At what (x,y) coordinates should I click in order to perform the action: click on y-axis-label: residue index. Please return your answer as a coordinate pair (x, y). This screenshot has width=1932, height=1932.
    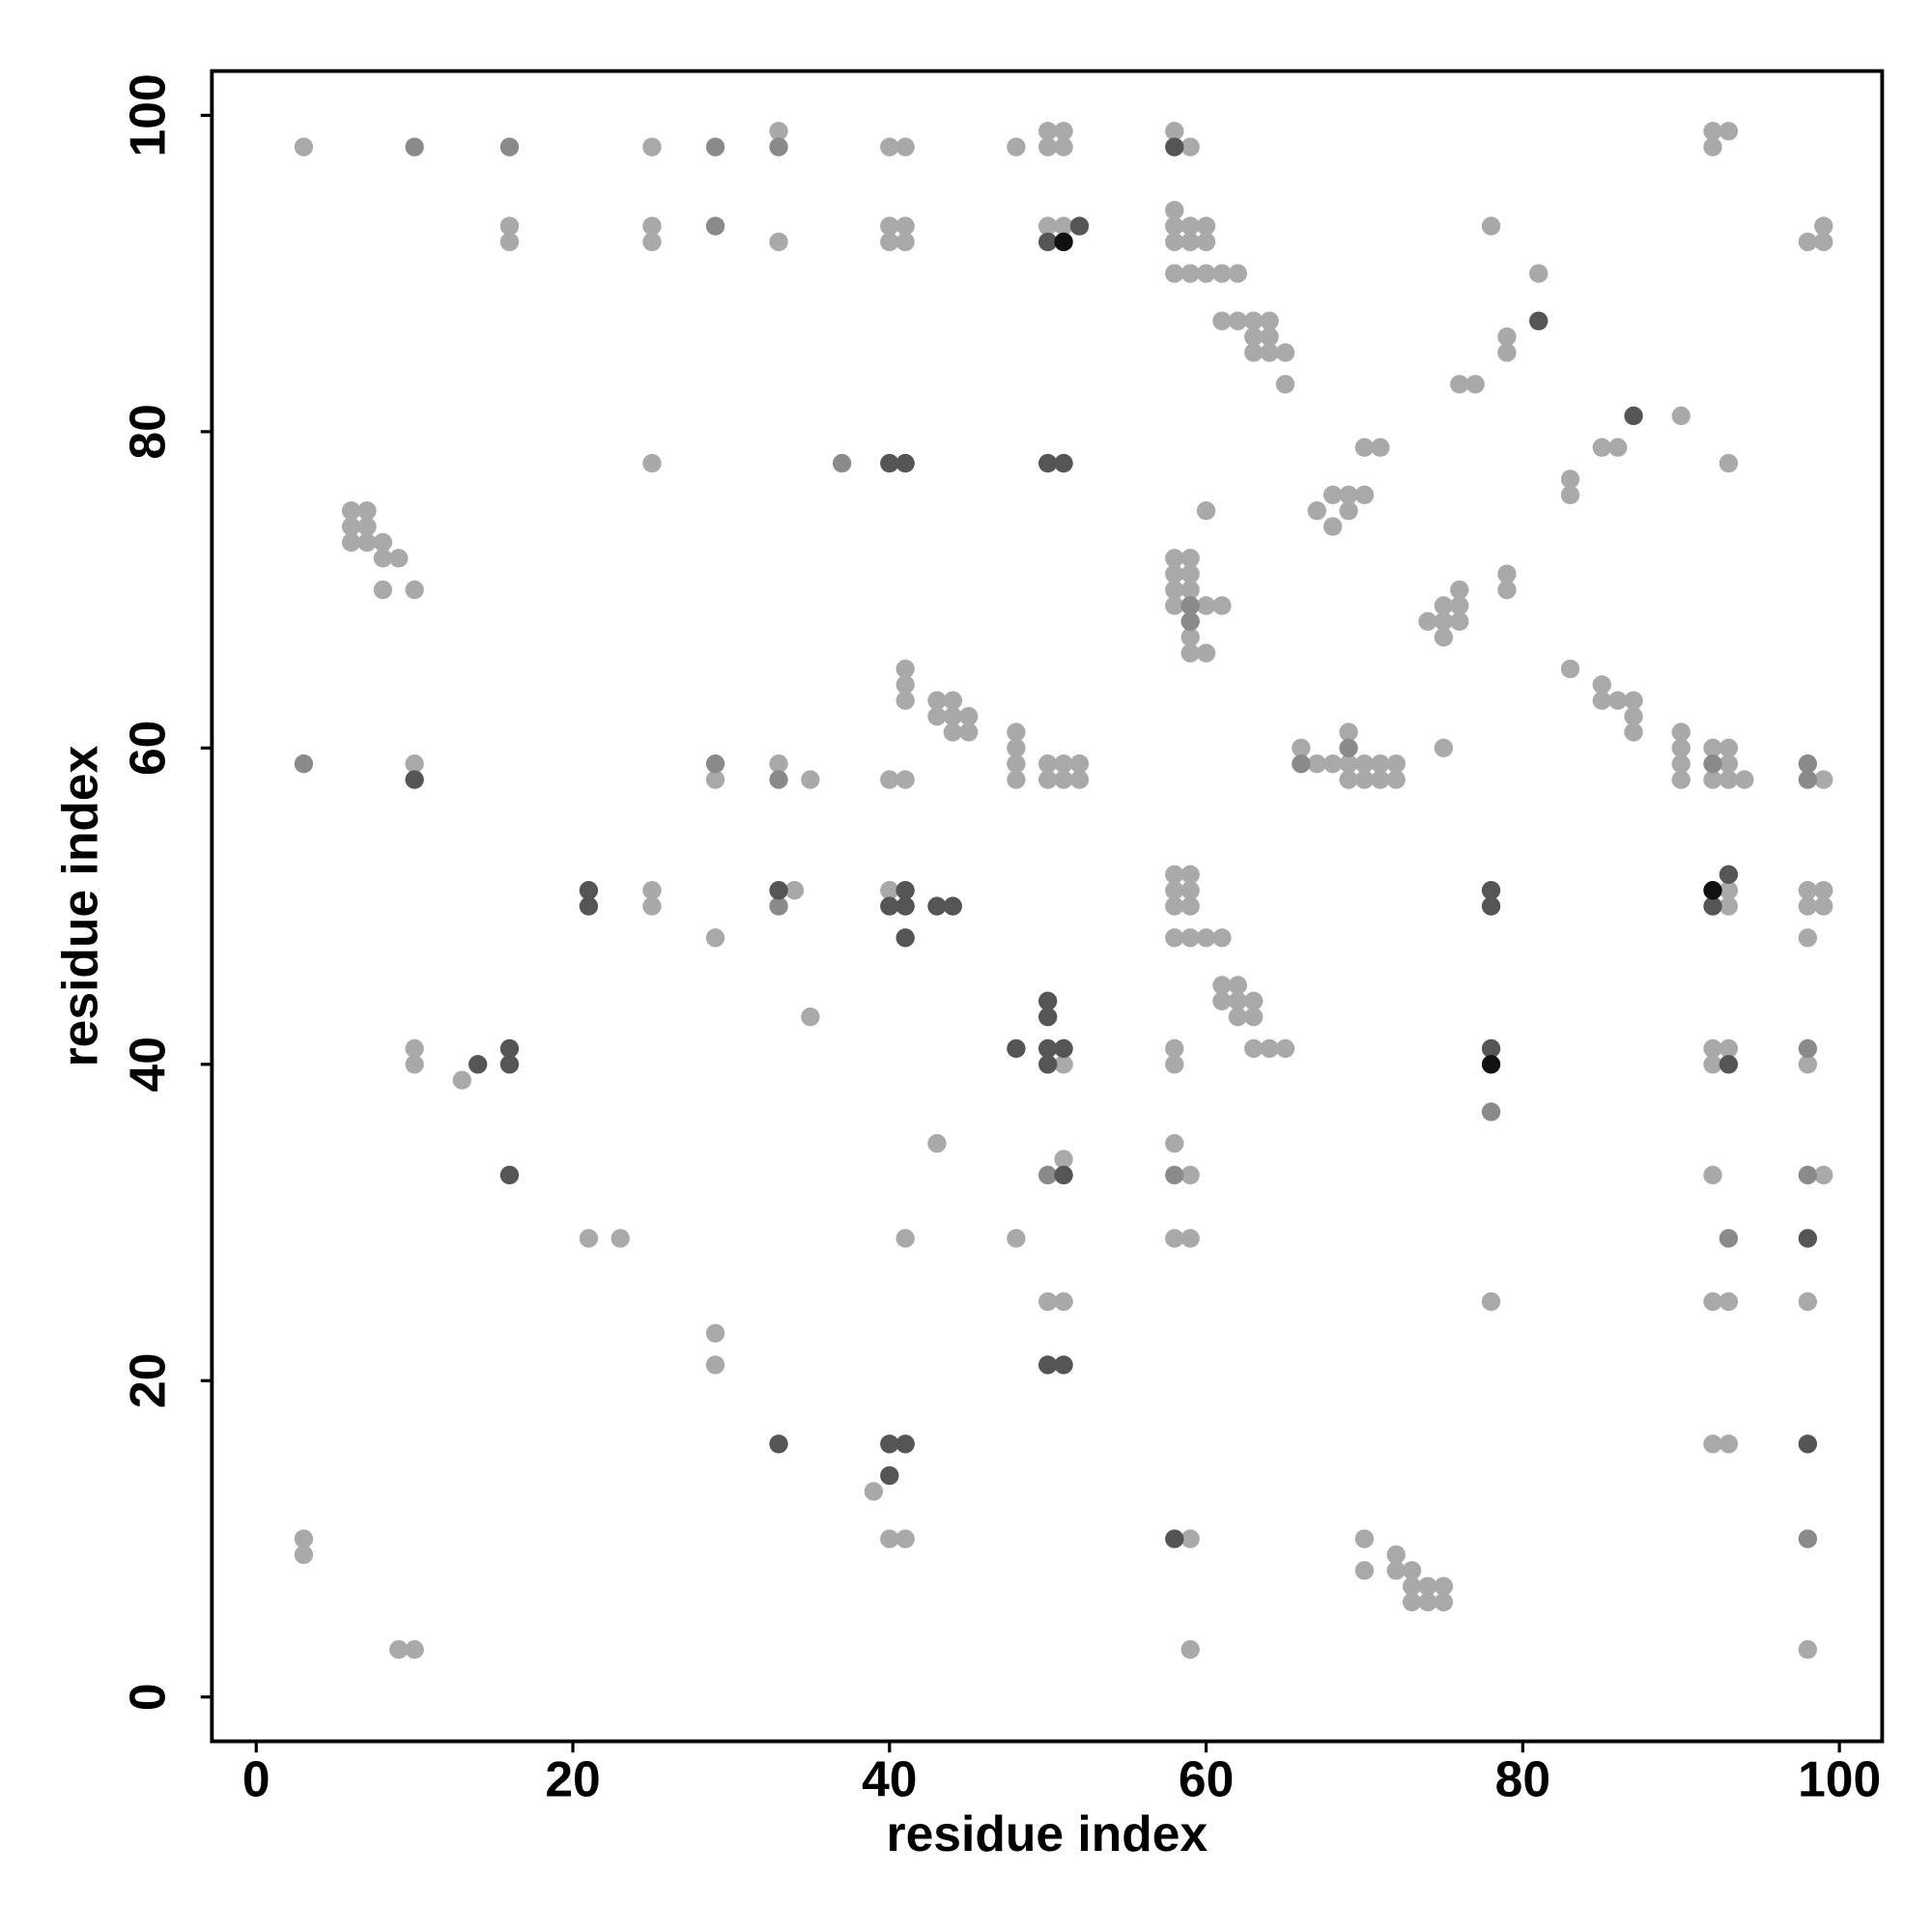
    Looking at the image, I should click on (80, 905).